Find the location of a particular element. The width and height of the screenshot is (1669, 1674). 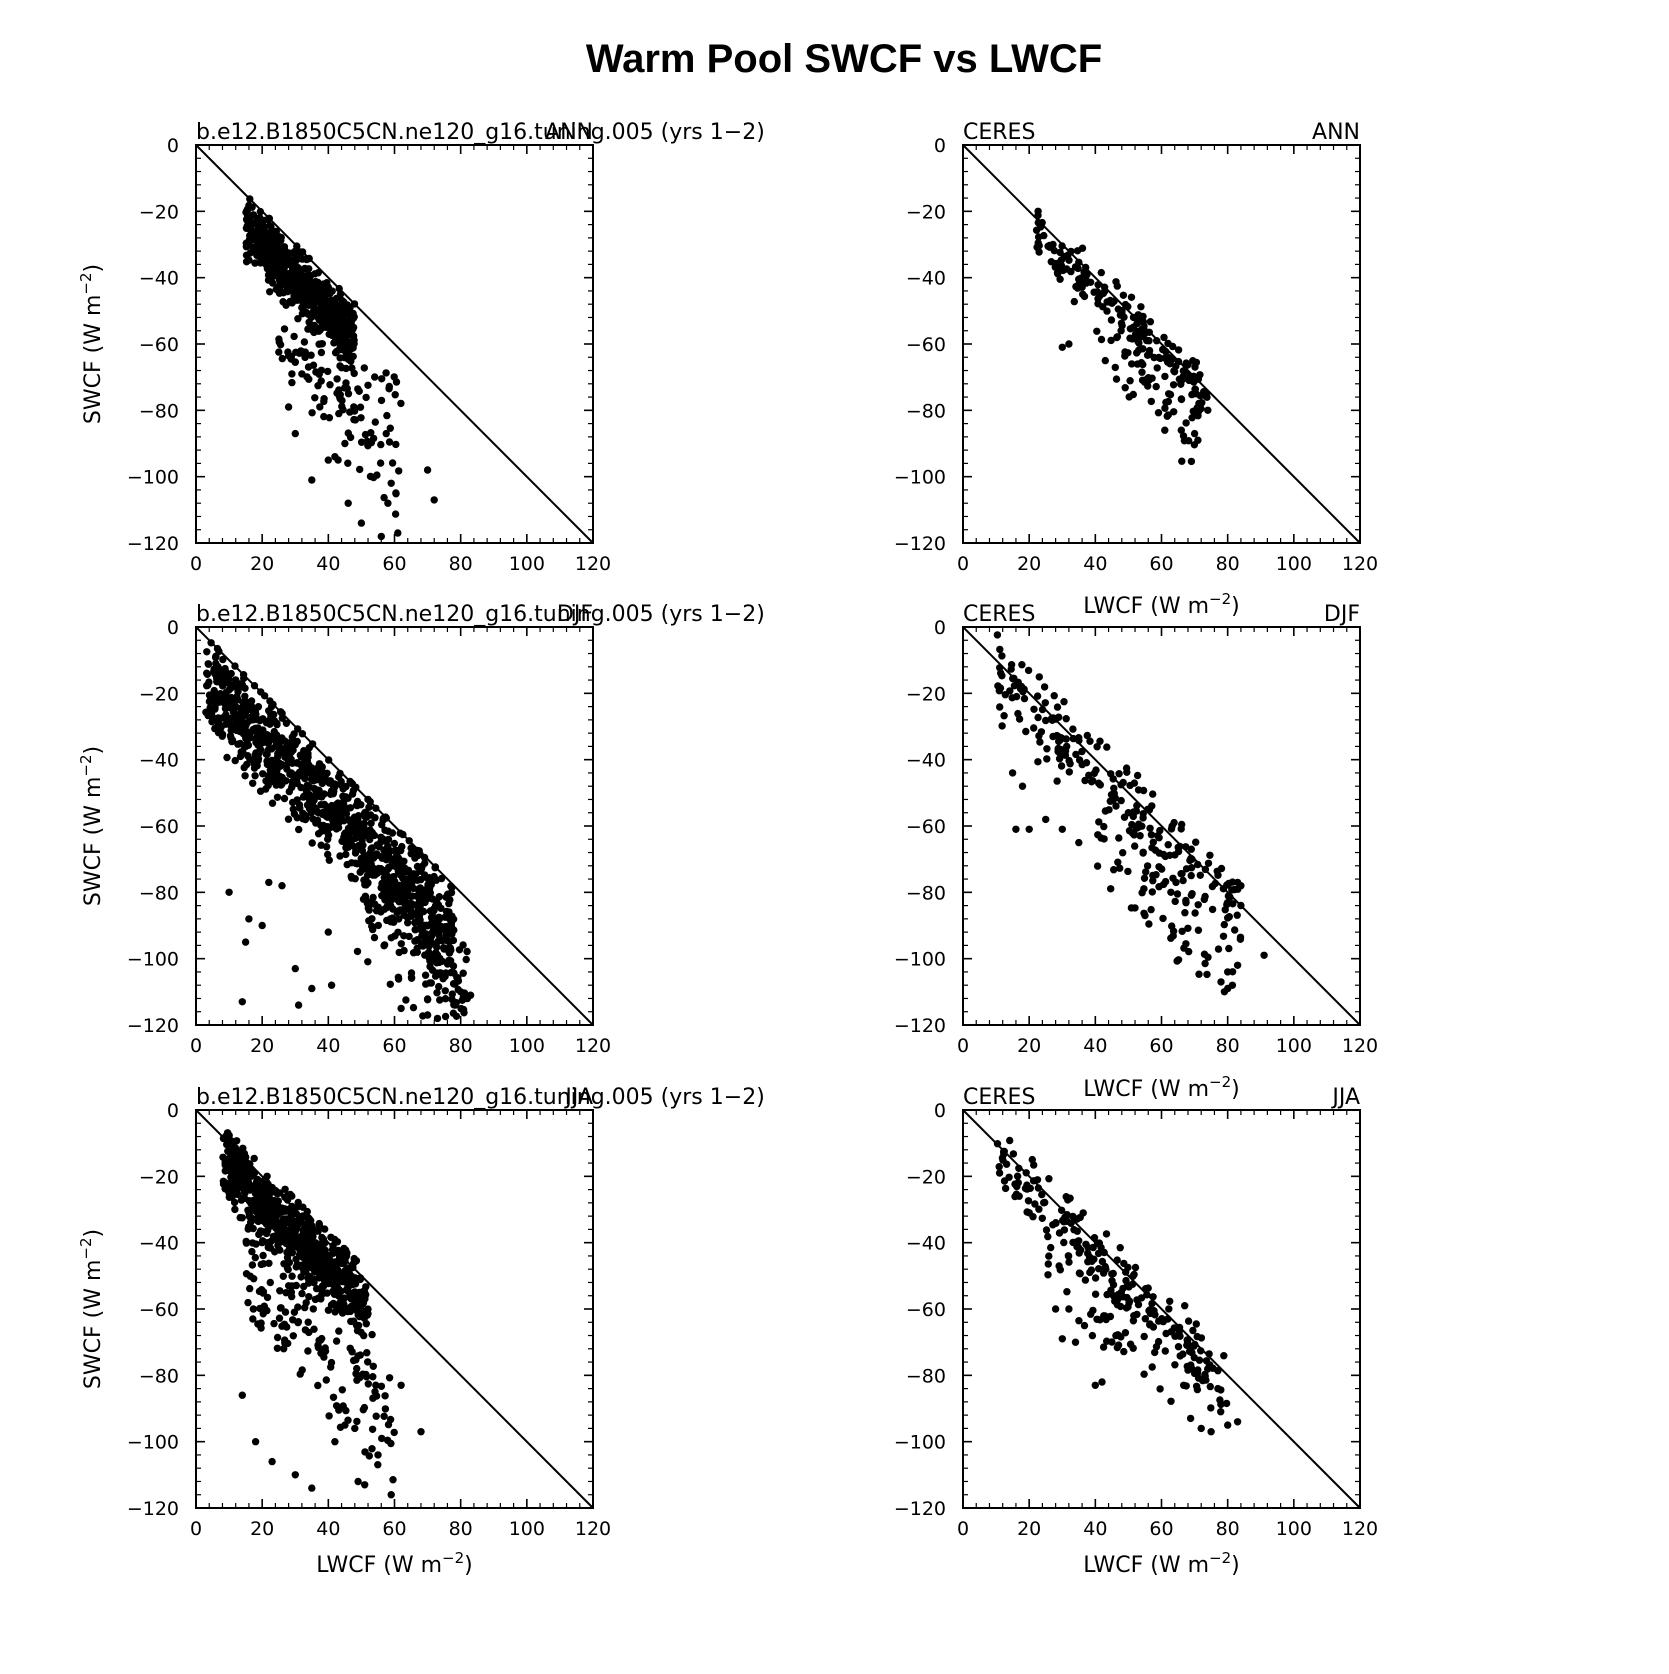

x-tick-label: 60 is located at coordinates (394, 1046).